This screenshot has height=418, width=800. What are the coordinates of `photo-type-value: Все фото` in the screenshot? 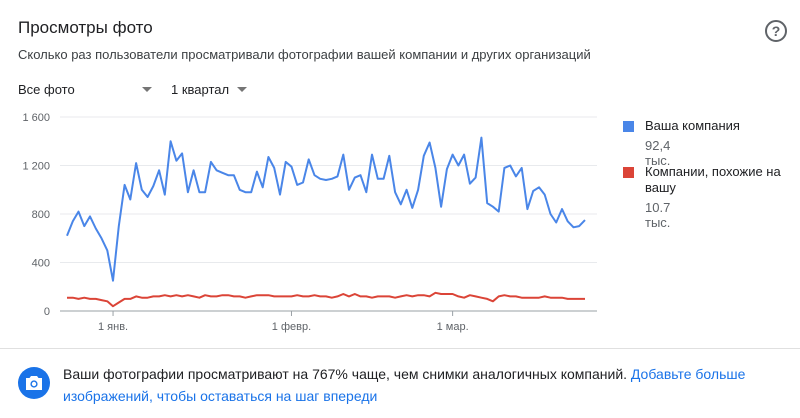 It's located at (46, 89).